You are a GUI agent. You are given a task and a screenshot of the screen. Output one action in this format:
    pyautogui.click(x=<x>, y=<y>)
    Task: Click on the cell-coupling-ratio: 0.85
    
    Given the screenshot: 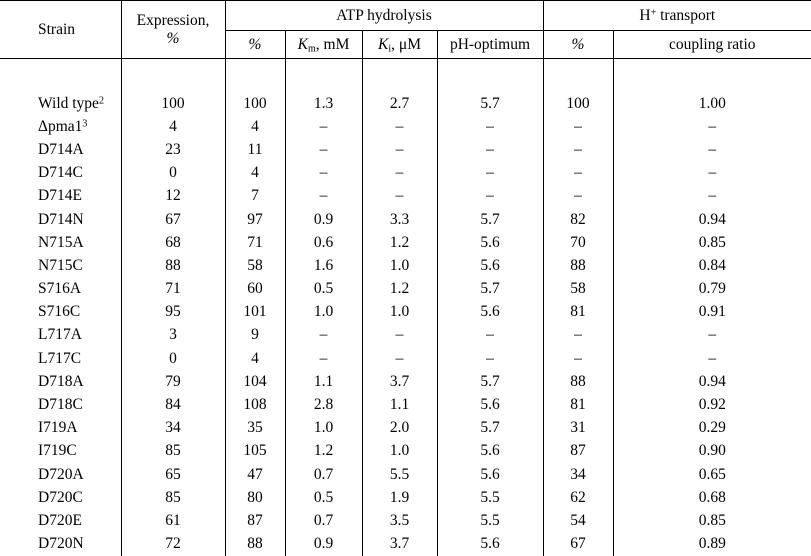 What is the action you would take?
    pyautogui.click(x=712, y=242)
    